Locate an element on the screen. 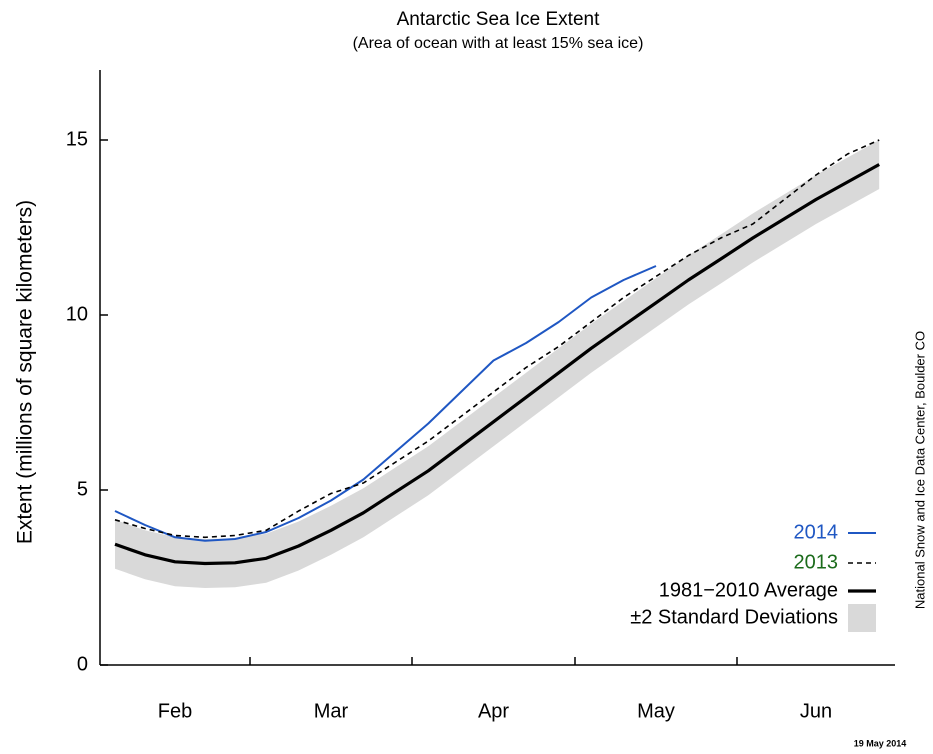 Image resolution: width=933 pixels, height=754 pixels. legend-label: 1981−2010 Average is located at coordinates (748, 590).